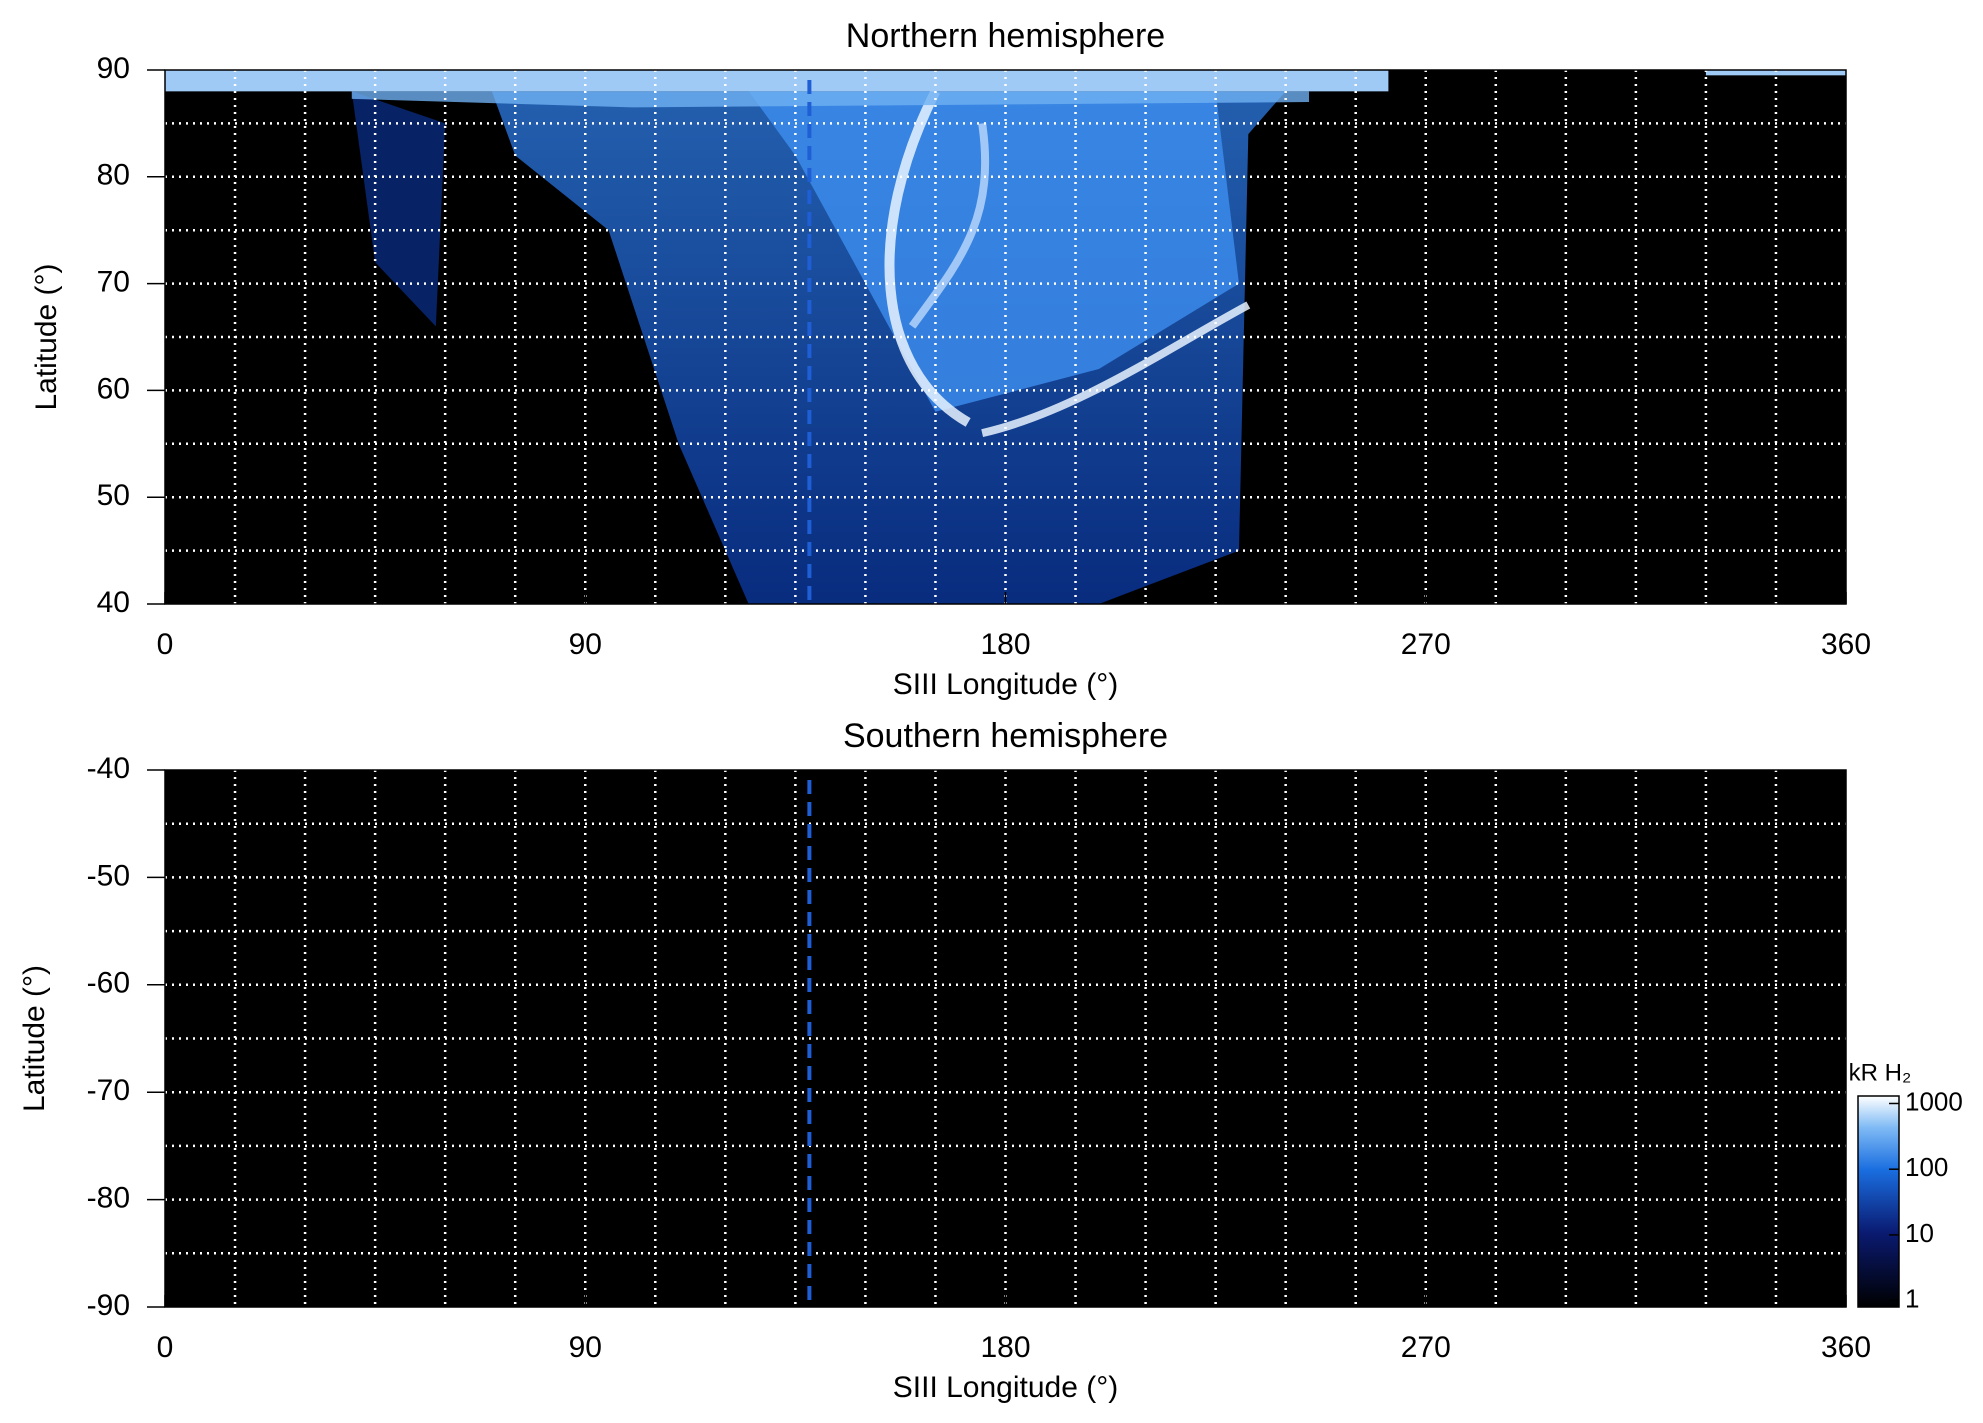 This screenshot has height=1423, width=1983. Describe the element at coordinates (1912, 1299) in the screenshot. I see `colorbar-tick-label: 1` at that location.